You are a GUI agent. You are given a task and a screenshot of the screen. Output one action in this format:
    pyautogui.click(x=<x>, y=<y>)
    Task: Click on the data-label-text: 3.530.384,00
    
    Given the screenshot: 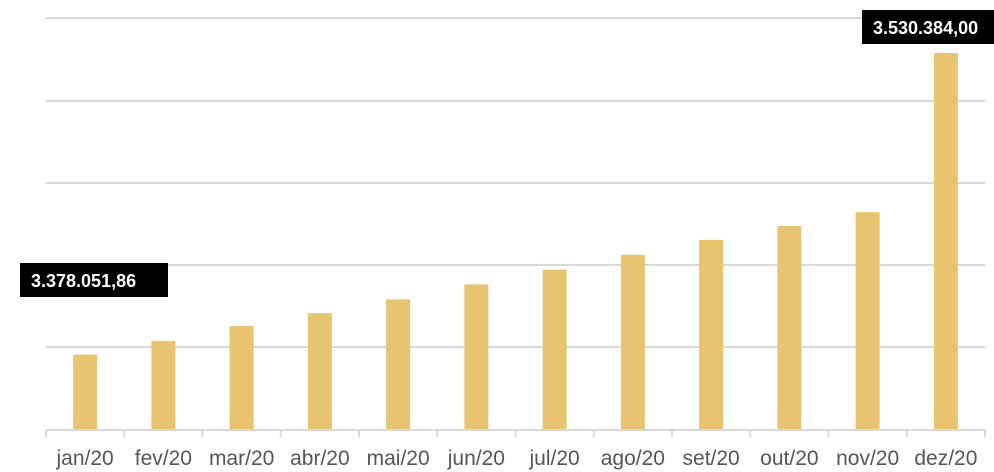 What is the action you would take?
    pyautogui.click(x=925, y=28)
    